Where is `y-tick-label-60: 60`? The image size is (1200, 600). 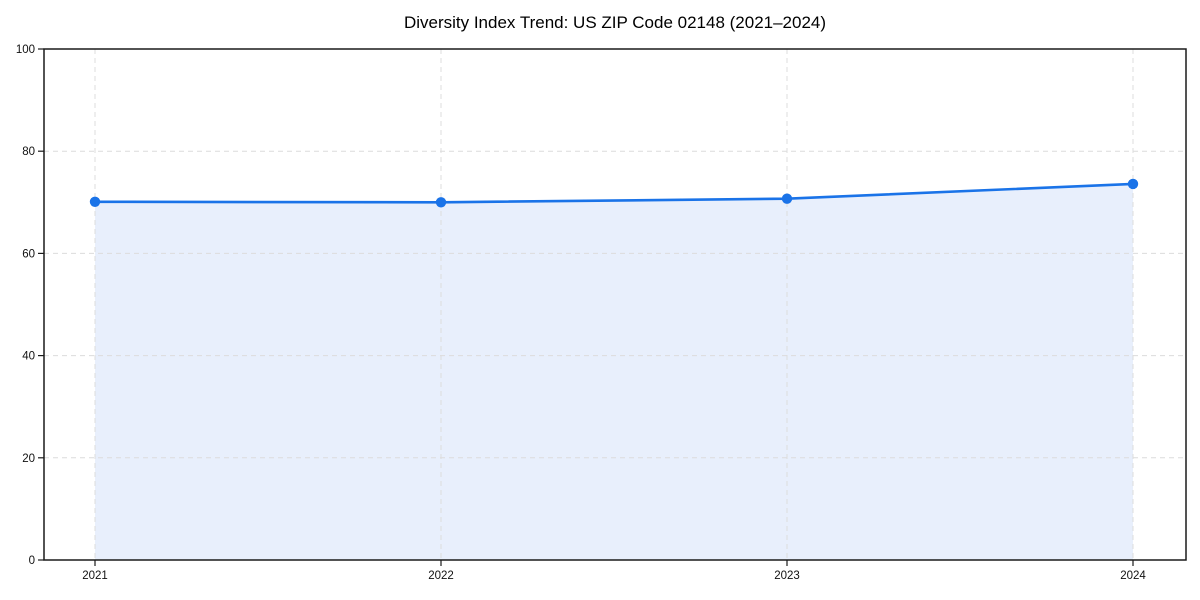 y-tick-label-60: 60 is located at coordinates (28, 254).